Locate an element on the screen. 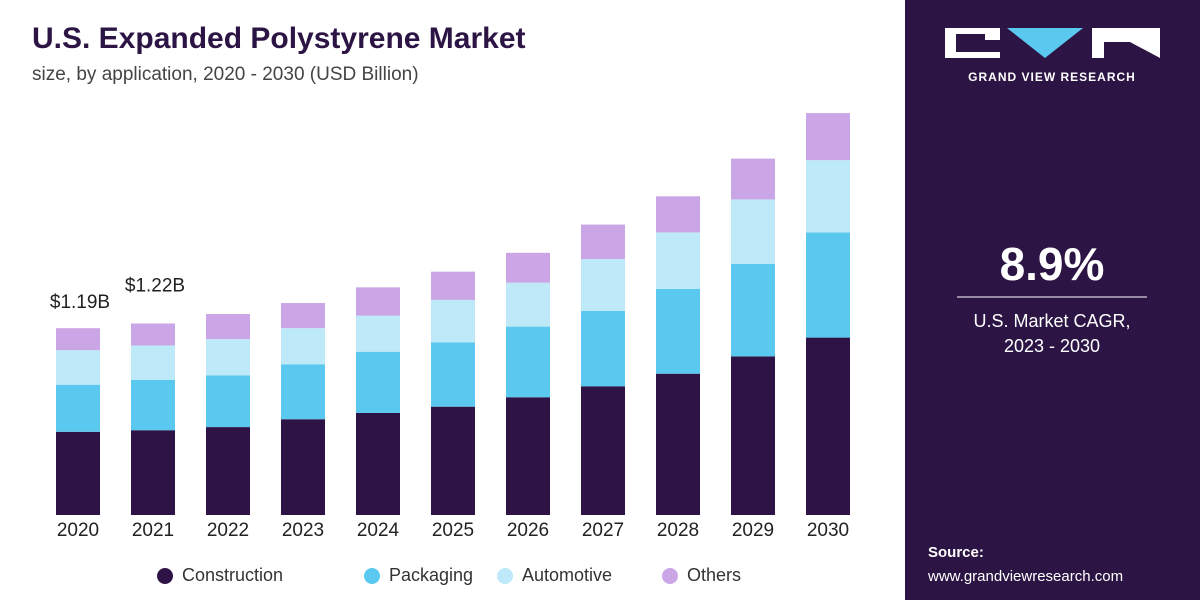  source-title: Source: is located at coordinates (956, 552).